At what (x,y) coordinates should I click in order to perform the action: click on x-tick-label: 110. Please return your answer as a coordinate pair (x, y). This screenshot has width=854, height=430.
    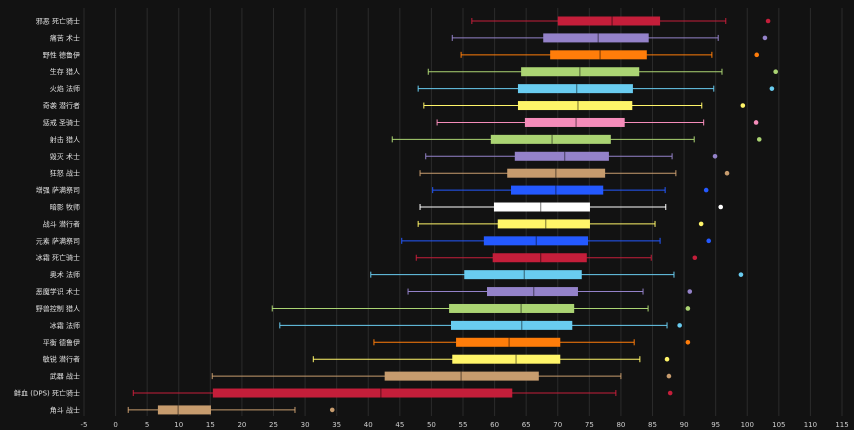
    Looking at the image, I should click on (810, 425).